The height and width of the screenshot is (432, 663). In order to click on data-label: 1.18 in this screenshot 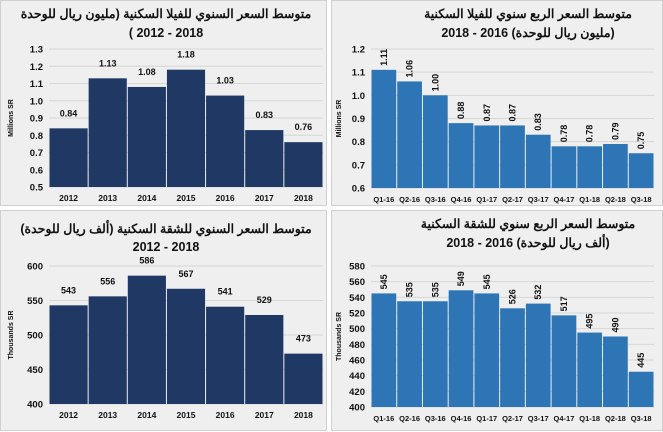, I will do `click(186, 55)`.